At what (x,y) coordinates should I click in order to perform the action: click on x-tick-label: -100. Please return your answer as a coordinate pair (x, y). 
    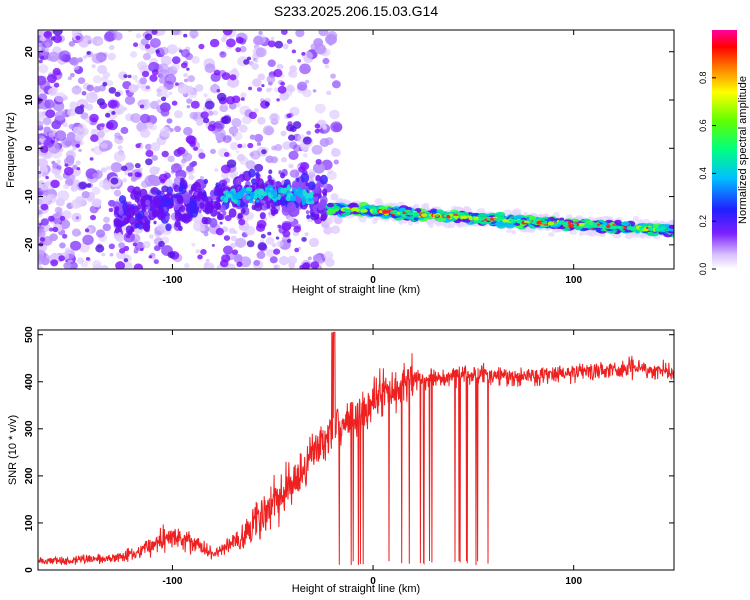
    Looking at the image, I should click on (172, 280).